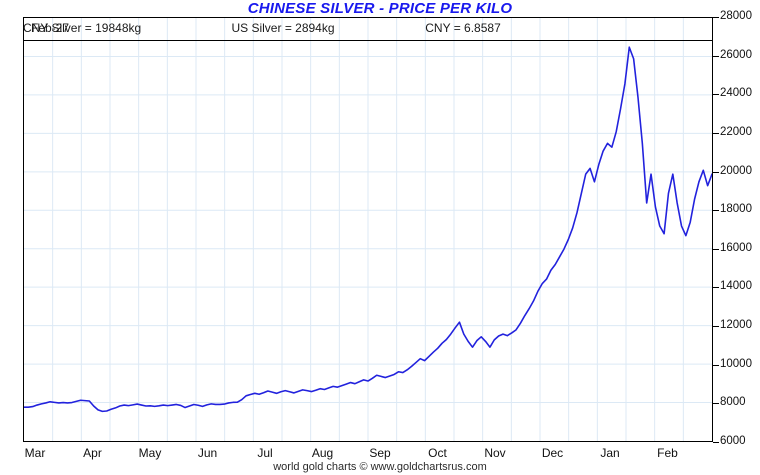 This screenshot has width=760, height=475. I want to click on y-tick-label: 20000, so click(736, 170).